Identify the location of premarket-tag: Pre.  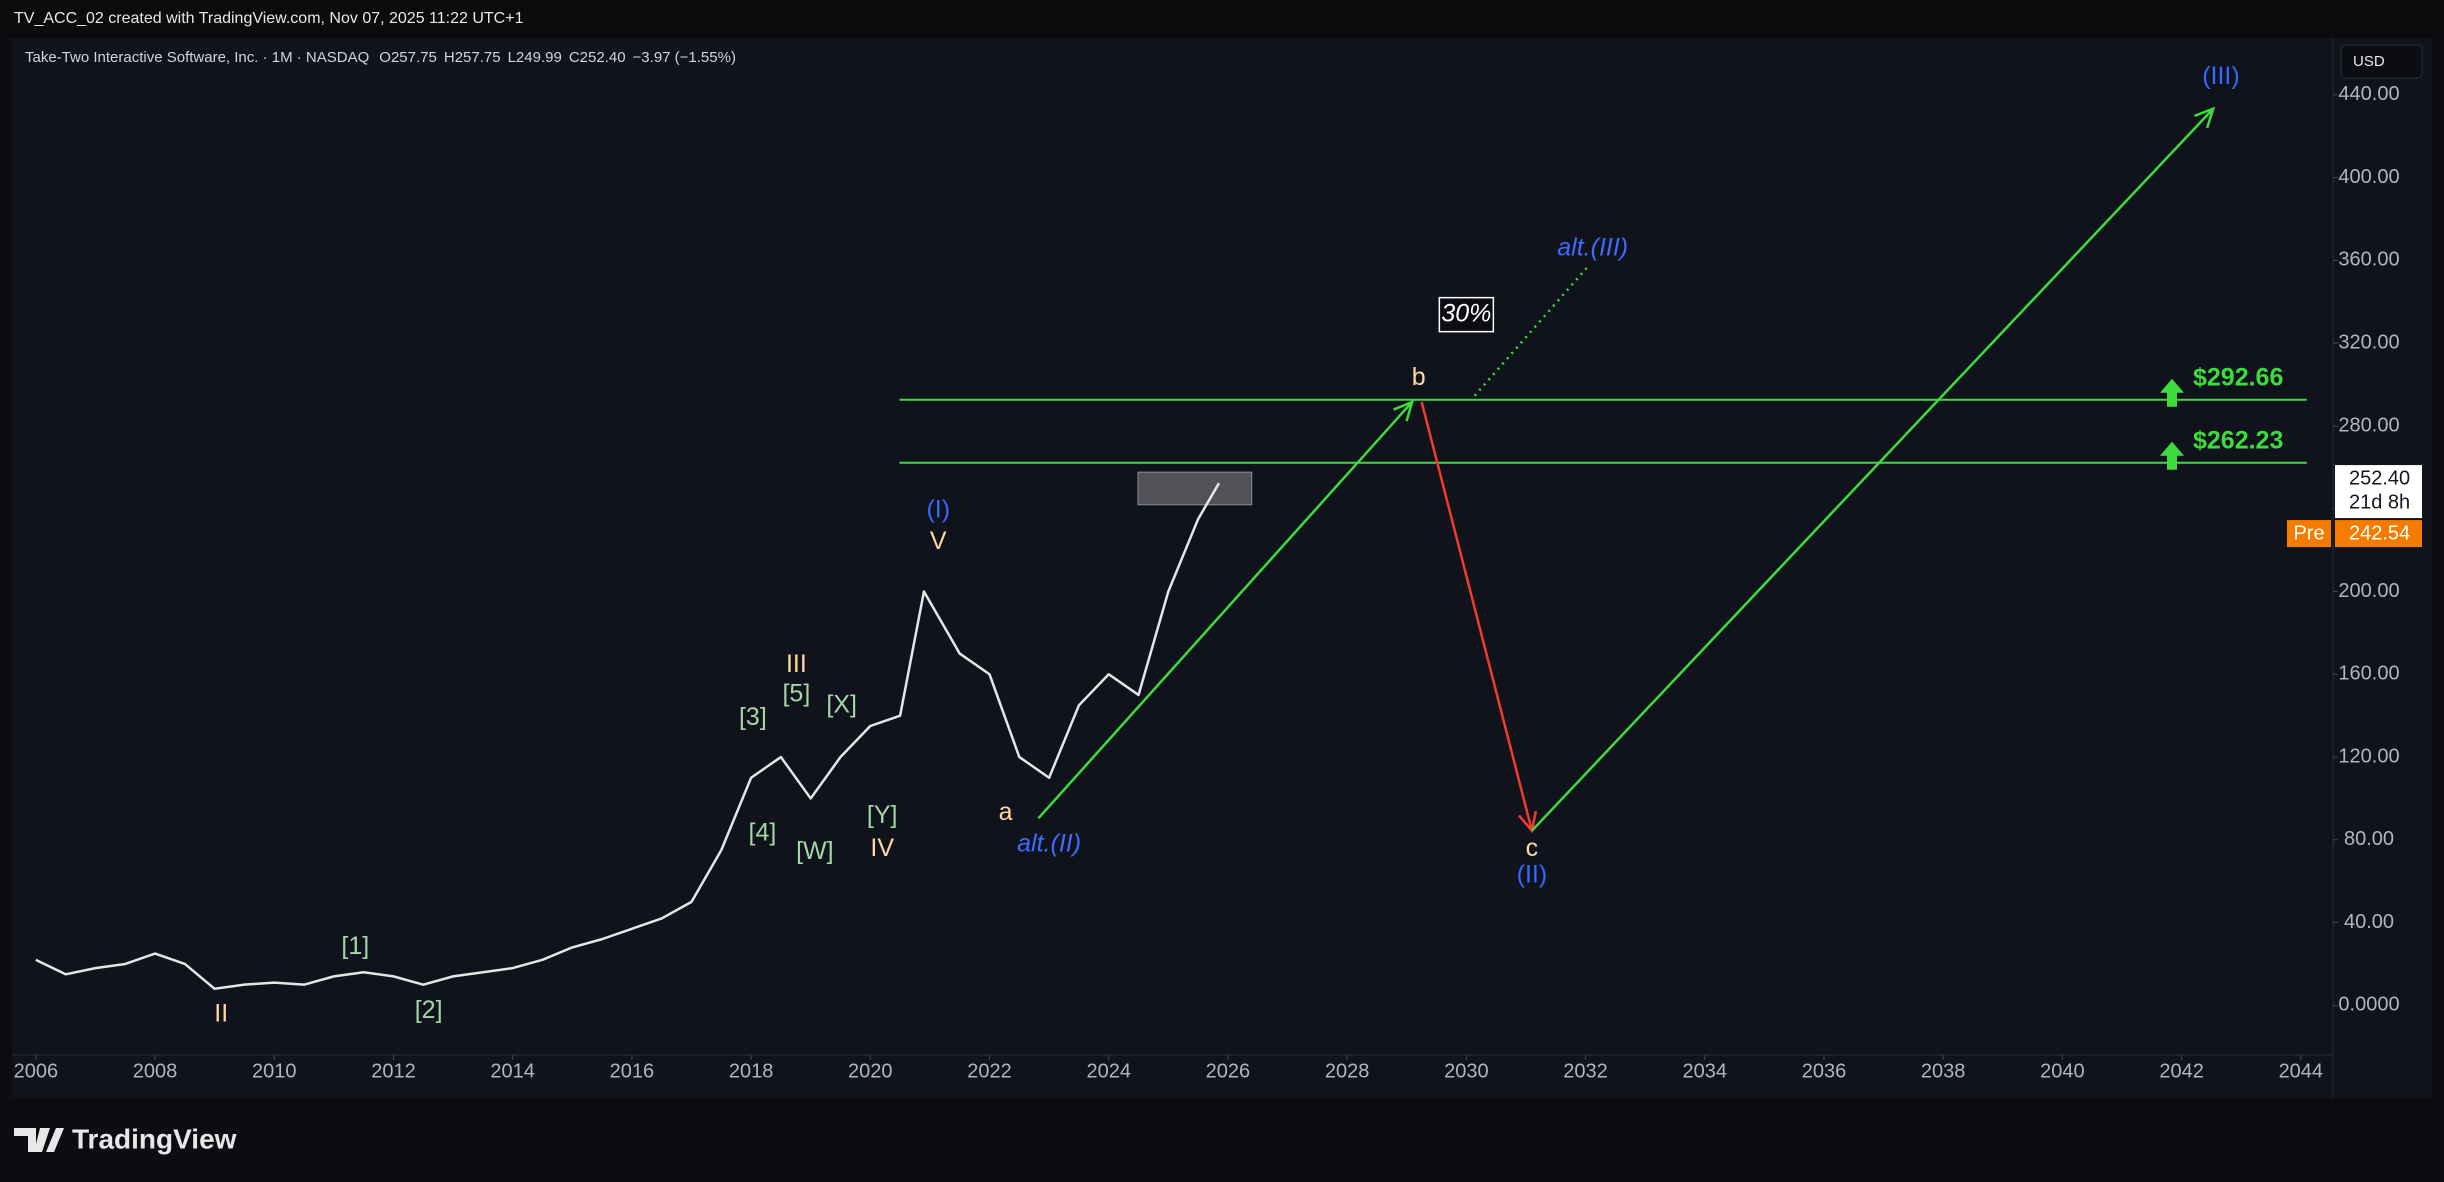
(2308, 533).